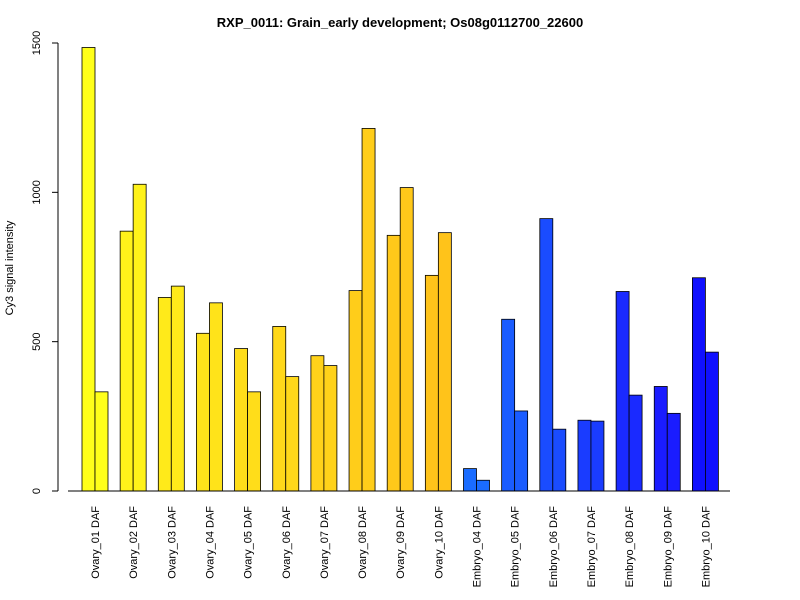 Image resolution: width=800 pixels, height=600 pixels. Describe the element at coordinates (10, 267) in the screenshot. I see `y-axis-label: Cy3 signal intensity` at that location.